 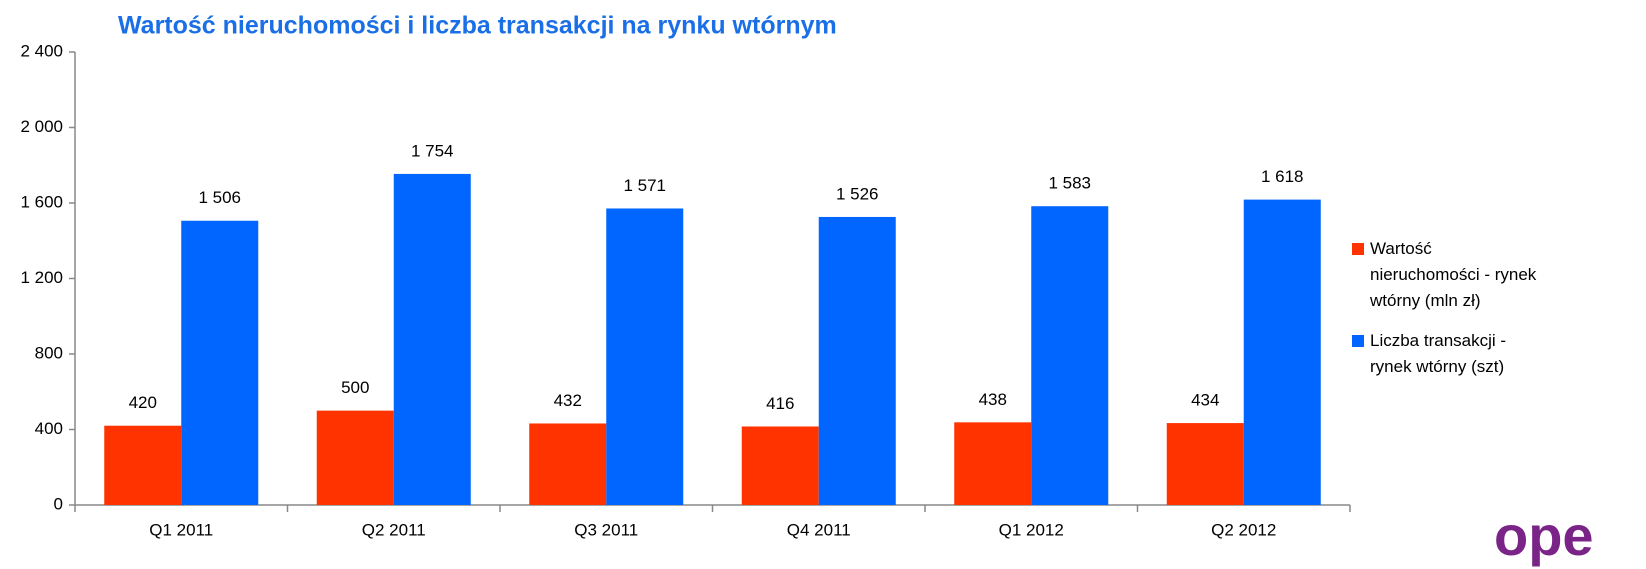 I want to click on legend-item: Liczba transakcji - rynek wtórny (szt), so click(x=1447, y=354).